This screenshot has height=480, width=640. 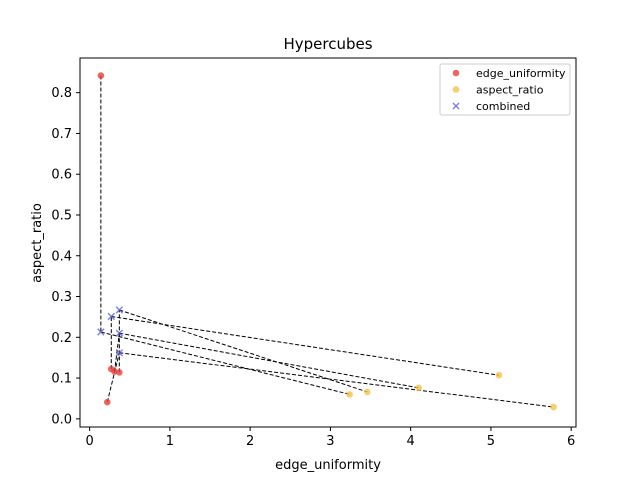 I want to click on y-tick-label: 0.7, so click(x=61, y=134).